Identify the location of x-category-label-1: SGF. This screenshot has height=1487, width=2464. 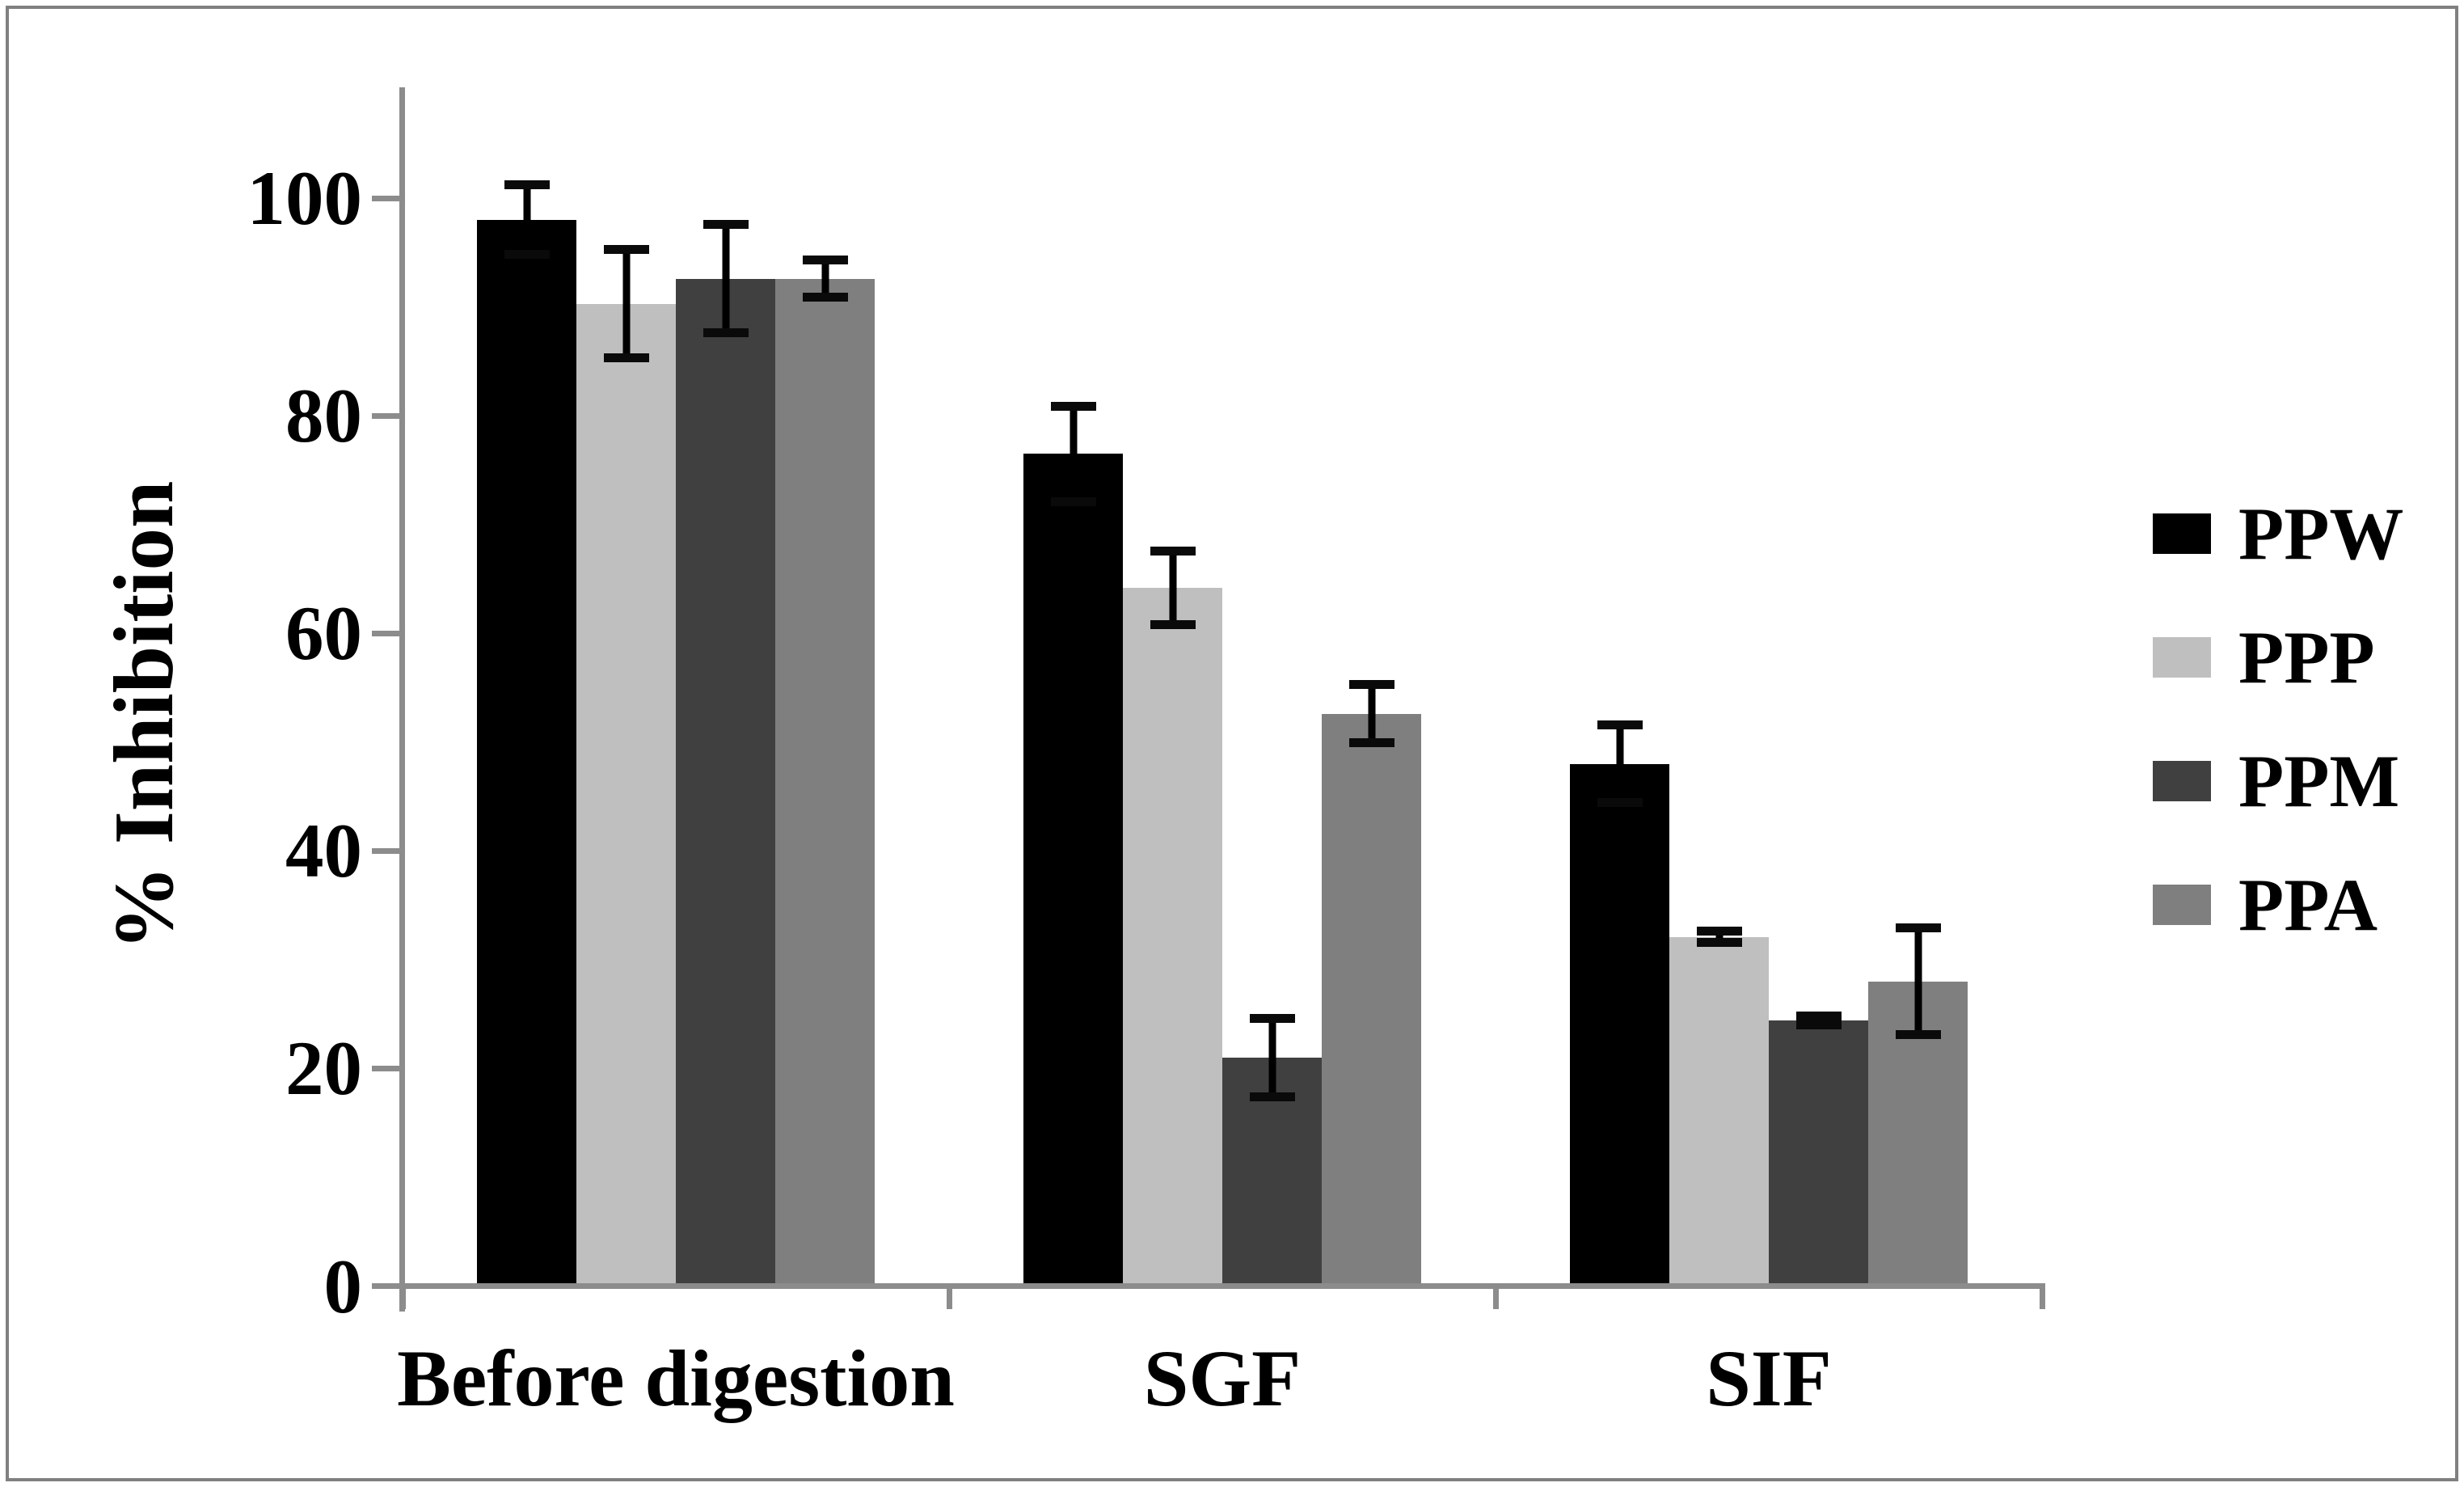
(1223, 1378).